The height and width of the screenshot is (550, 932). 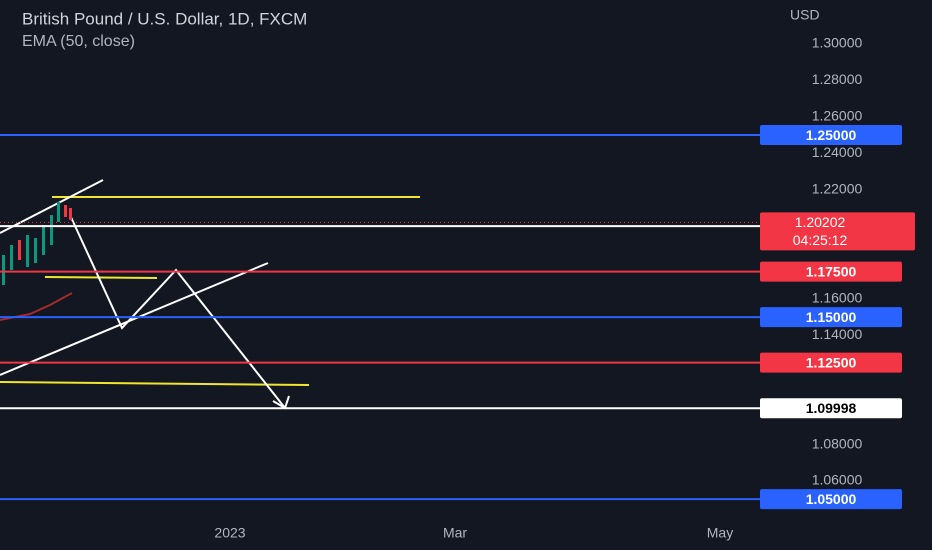 I want to click on last-price-label: 1.20202, so click(x=820, y=222).